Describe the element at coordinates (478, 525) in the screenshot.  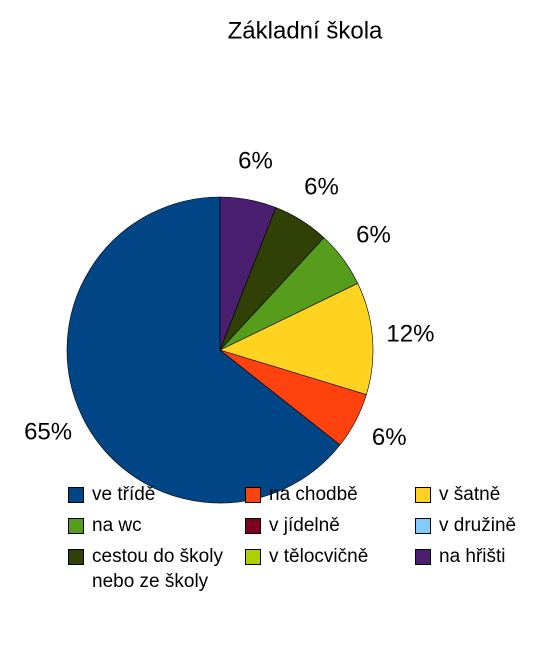
I see `legend-label: v družině` at that location.